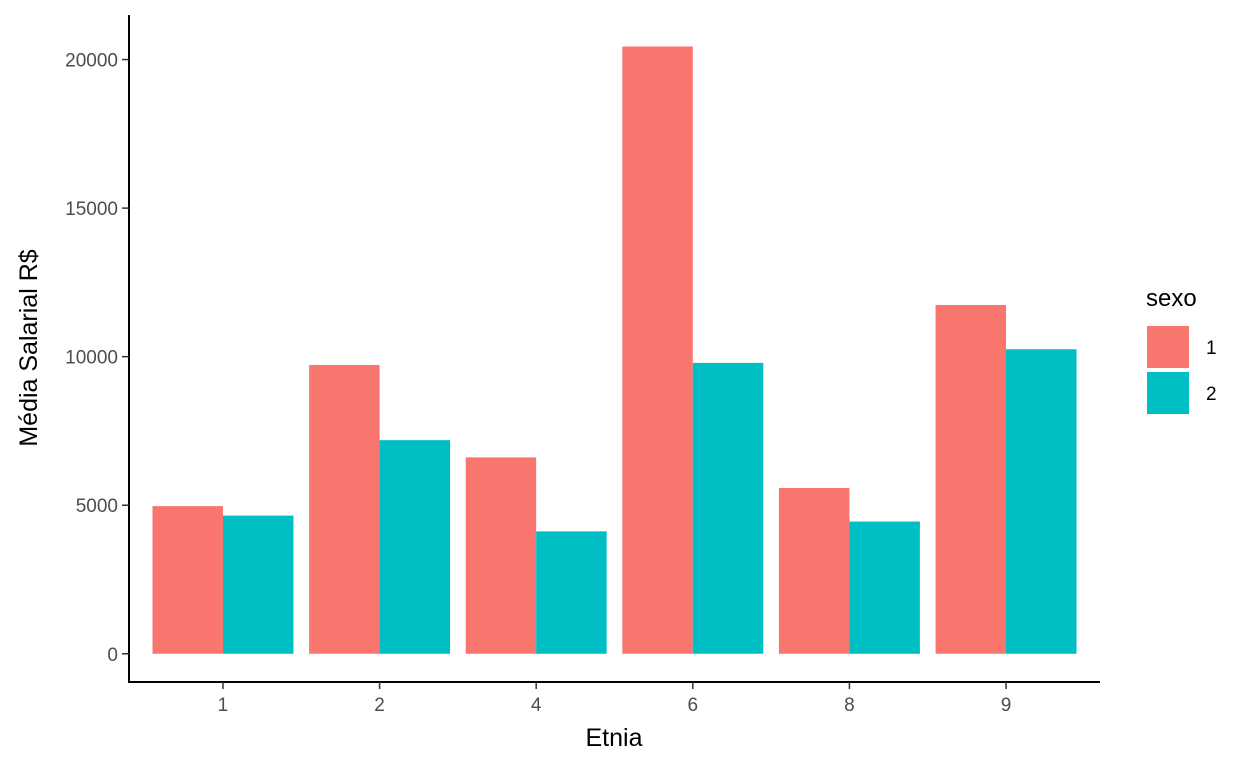  Describe the element at coordinates (379, 705) in the screenshot. I see `x-tick-label: 2` at that location.